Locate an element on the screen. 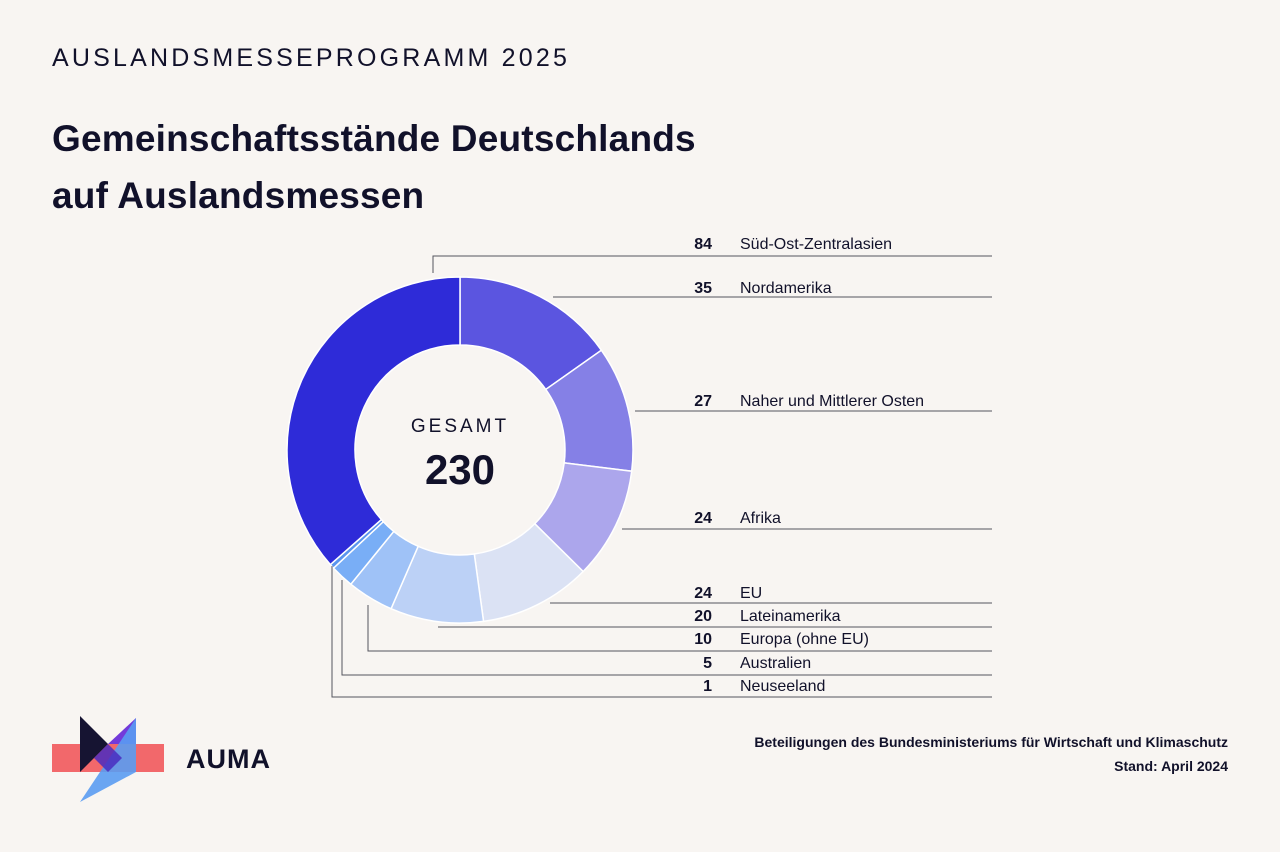  title-line-2: auf Auslandsmessen is located at coordinates (238, 195).